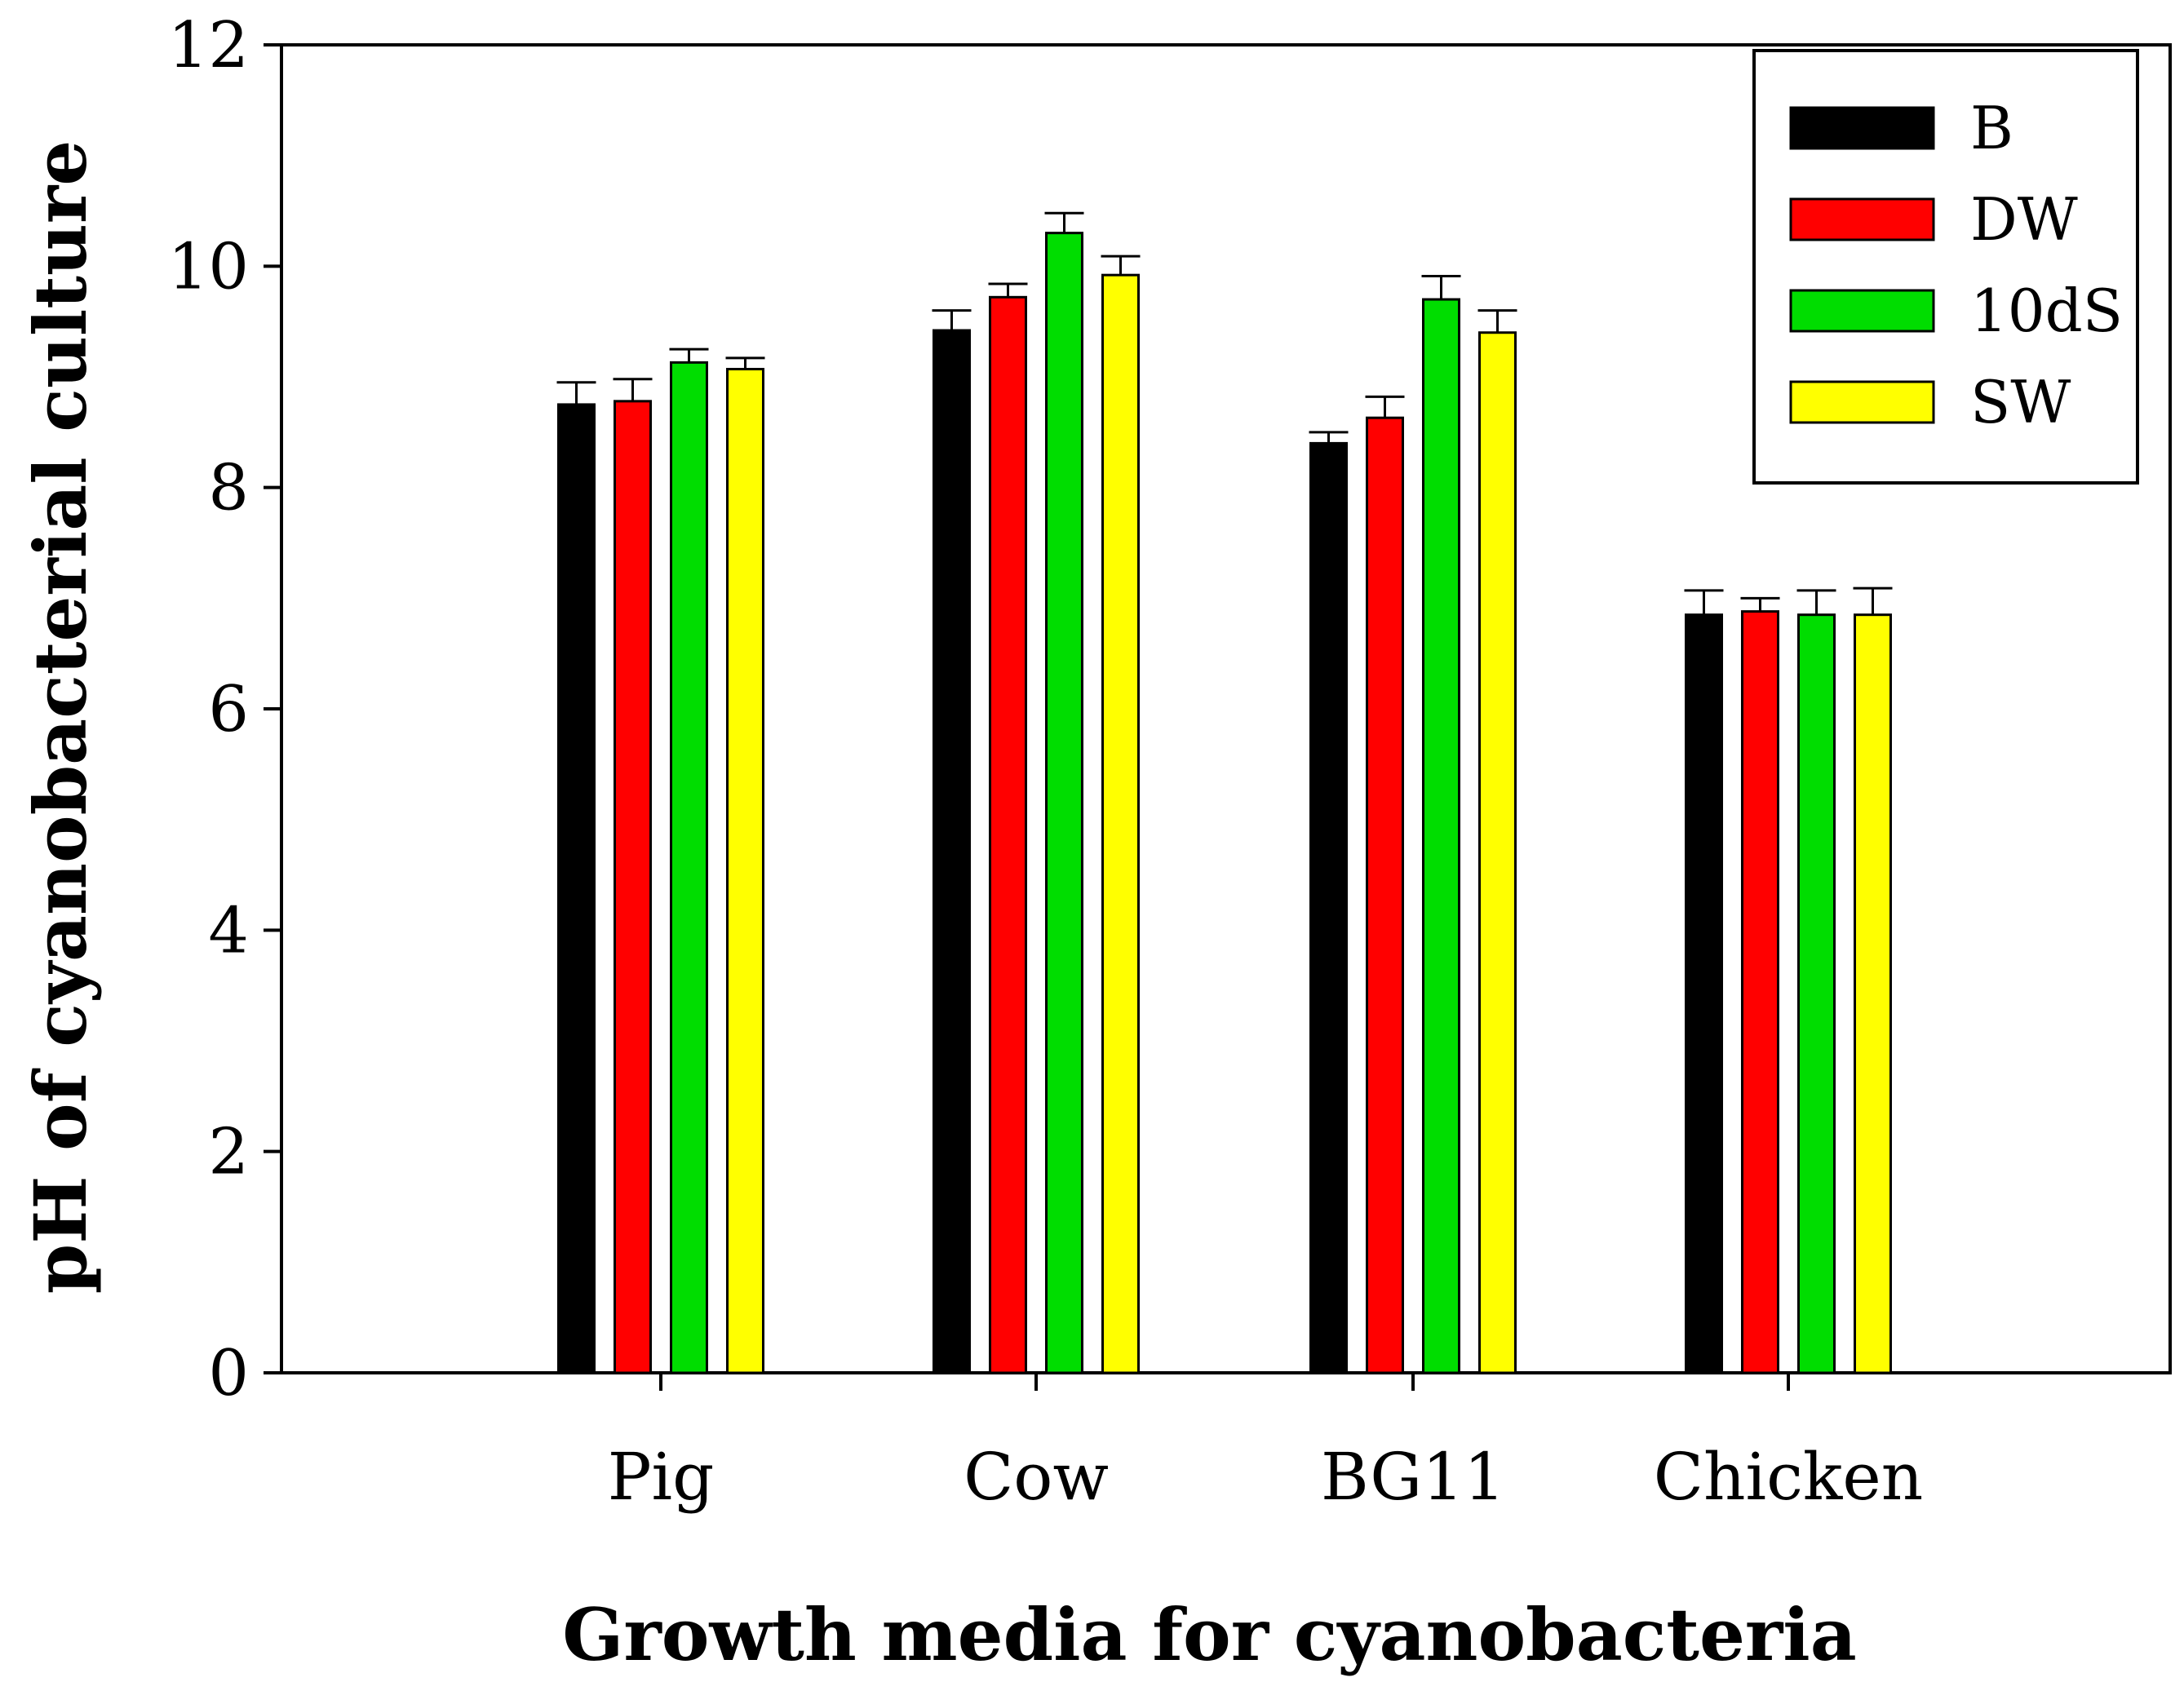  Describe the element at coordinates (209, 266) in the screenshot. I see `y-tick-label: 10` at that location.